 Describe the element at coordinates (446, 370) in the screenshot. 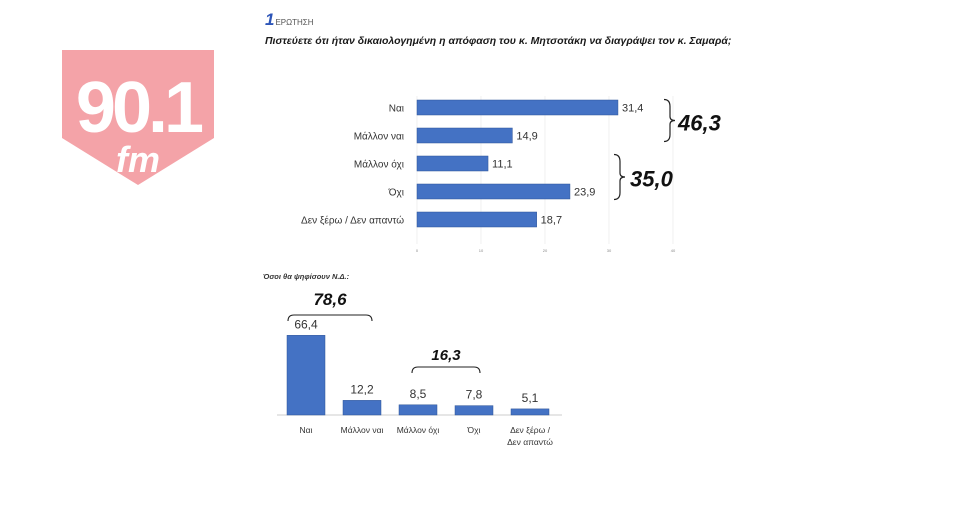

I see `v-bracket-no` at that location.